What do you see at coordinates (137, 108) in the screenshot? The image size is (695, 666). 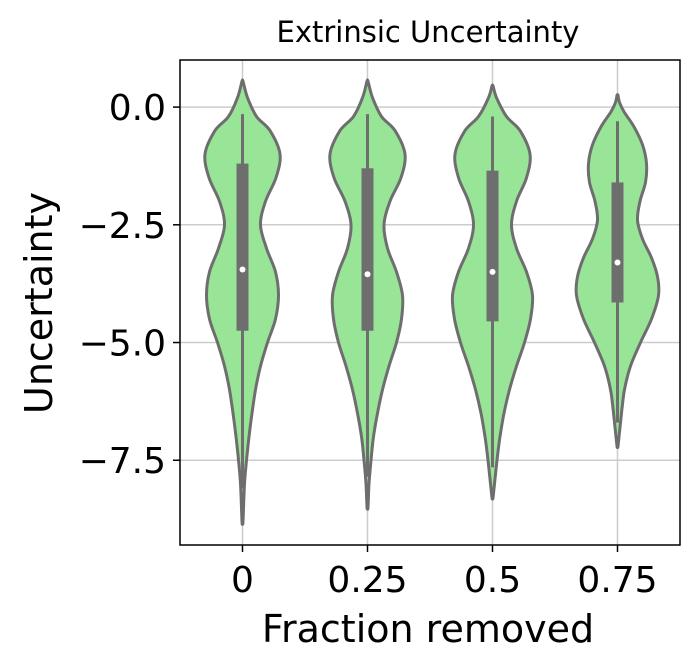 I see `y-tick-label: 0.0` at bounding box center [137, 108].